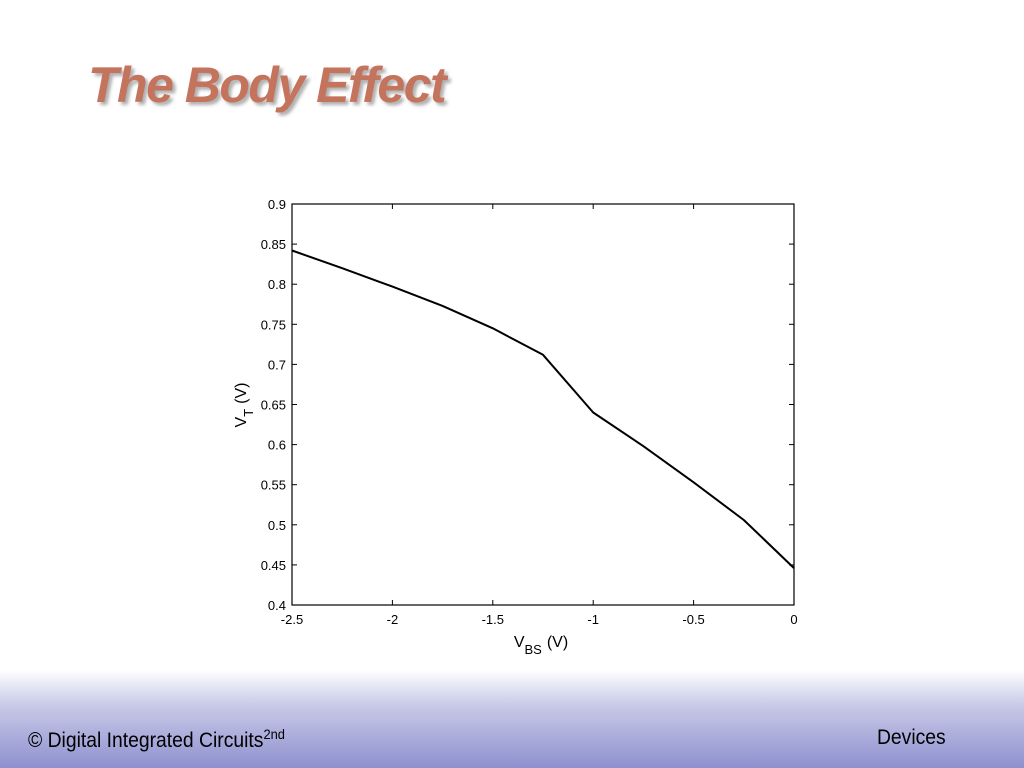 This screenshot has height=768, width=1024. I want to click on y-tick-label: 0.45, so click(273, 565).